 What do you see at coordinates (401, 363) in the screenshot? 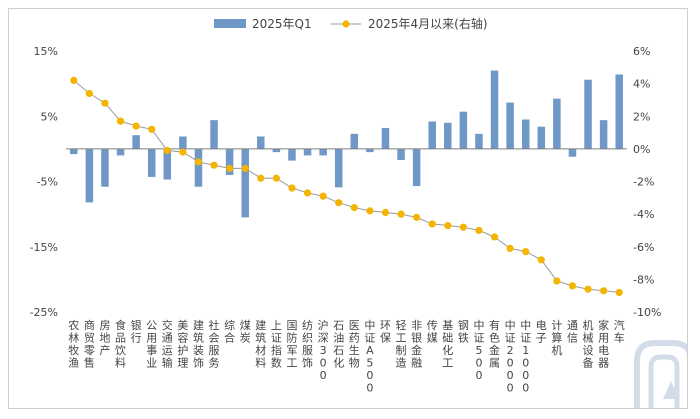
I see `category-label: 造` at bounding box center [401, 363].